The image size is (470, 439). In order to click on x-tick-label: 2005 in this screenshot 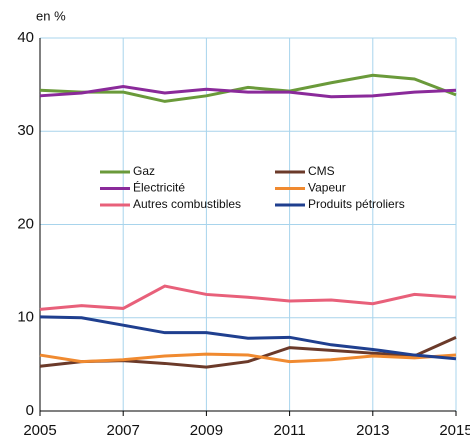, I will do `click(39, 430)`.